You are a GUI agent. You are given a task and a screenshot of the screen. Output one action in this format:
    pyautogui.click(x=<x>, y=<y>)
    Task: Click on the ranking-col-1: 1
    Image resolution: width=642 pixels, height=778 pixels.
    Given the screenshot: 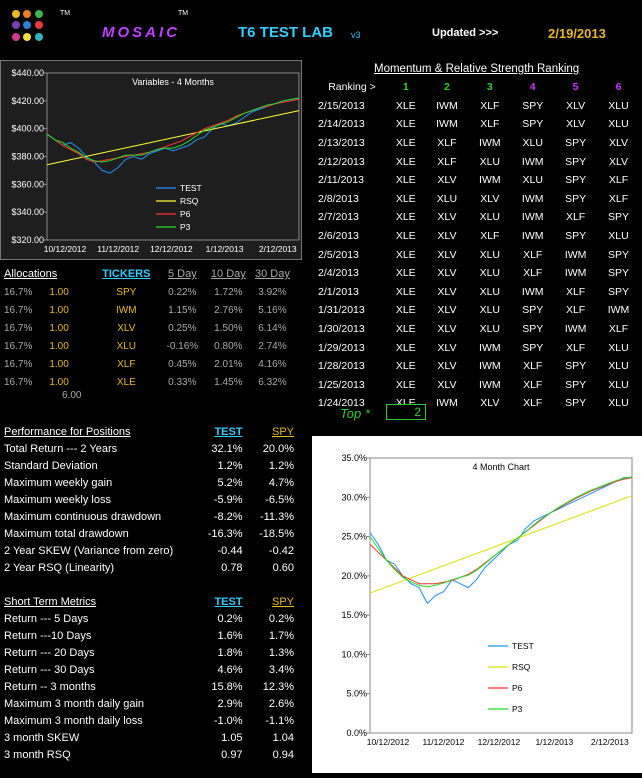 What is the action you would take?
    pyautogui.click(x=405, y=87)
    